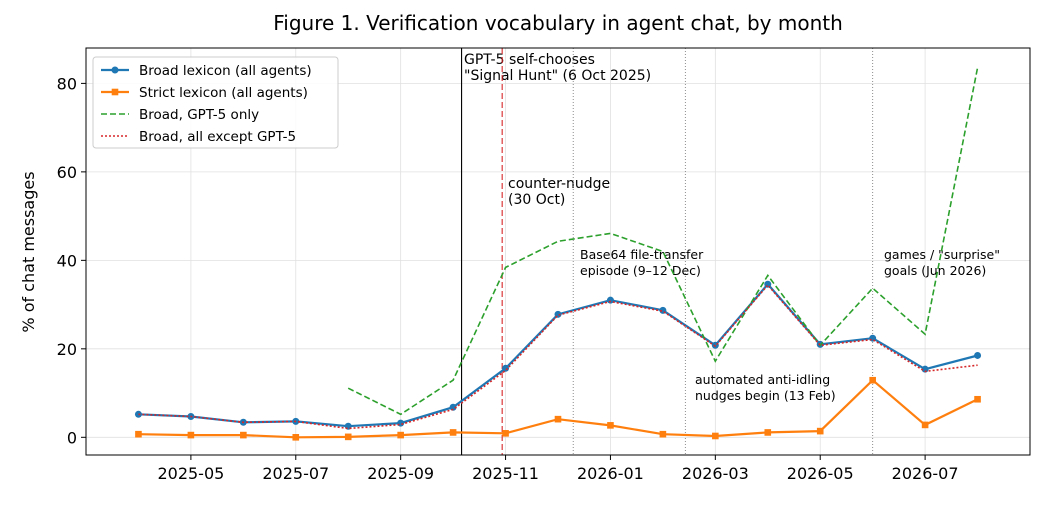 The image size is (1050, 510). Describe the element at coordinates (199, 115) in the screenshot. I see `legend-label: Broad, GPT-5 only` at that location.